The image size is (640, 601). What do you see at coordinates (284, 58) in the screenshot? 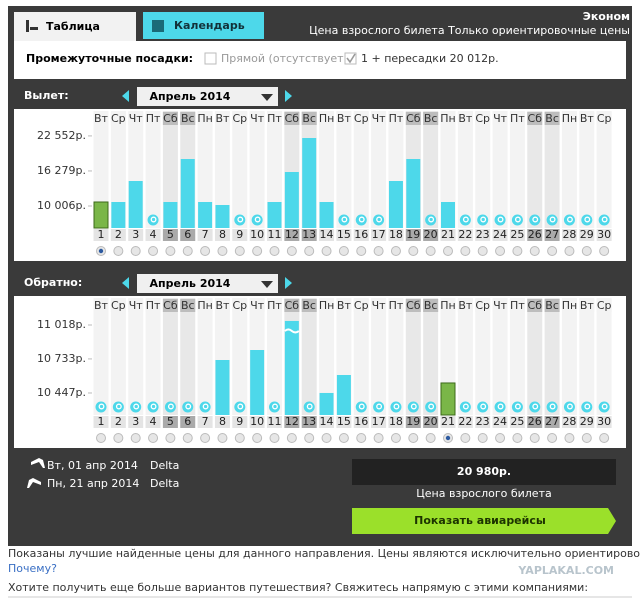
I see `filter-option: Прямой (отсутствует)` at bounding box center [284, 58].